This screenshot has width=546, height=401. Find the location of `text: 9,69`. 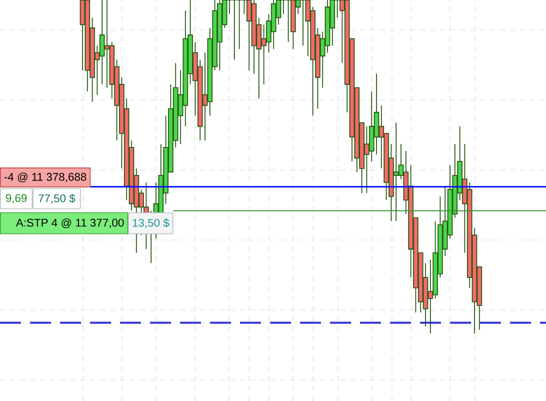

text: 9,69 is located at coordinates (16, 199).